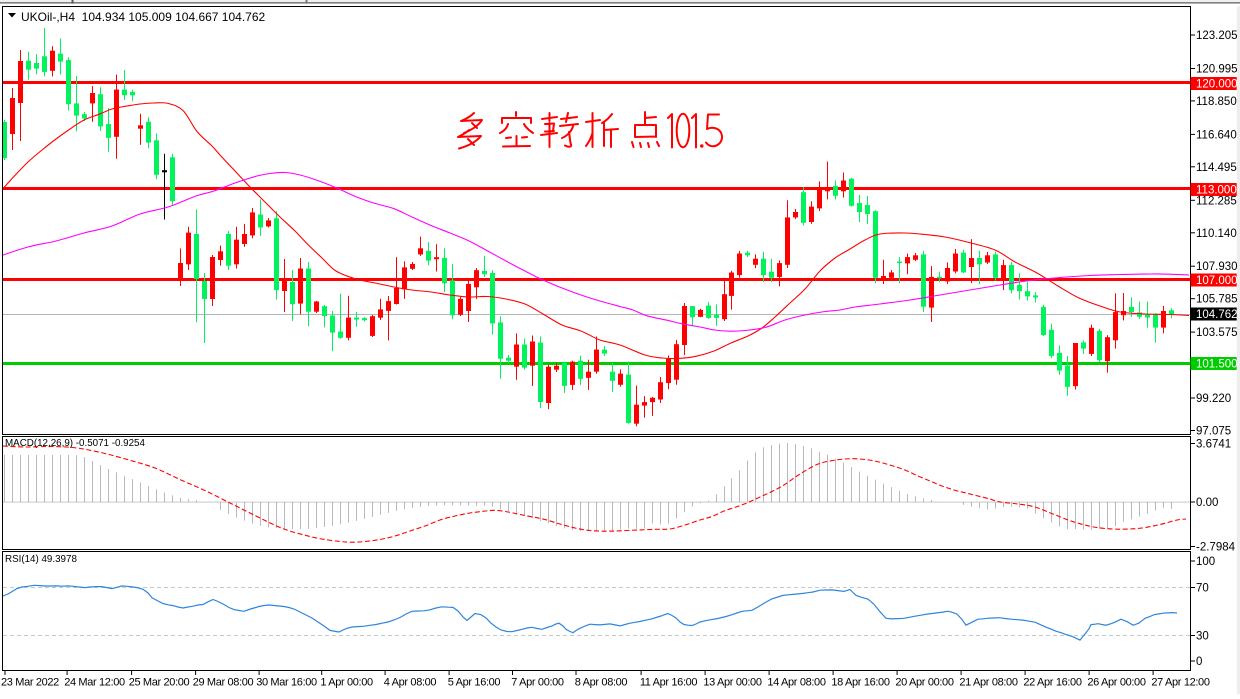 The height and width of the screenshot is (699, 1240). I want to click on svg-text: -2.7984, so click(1216, 548).